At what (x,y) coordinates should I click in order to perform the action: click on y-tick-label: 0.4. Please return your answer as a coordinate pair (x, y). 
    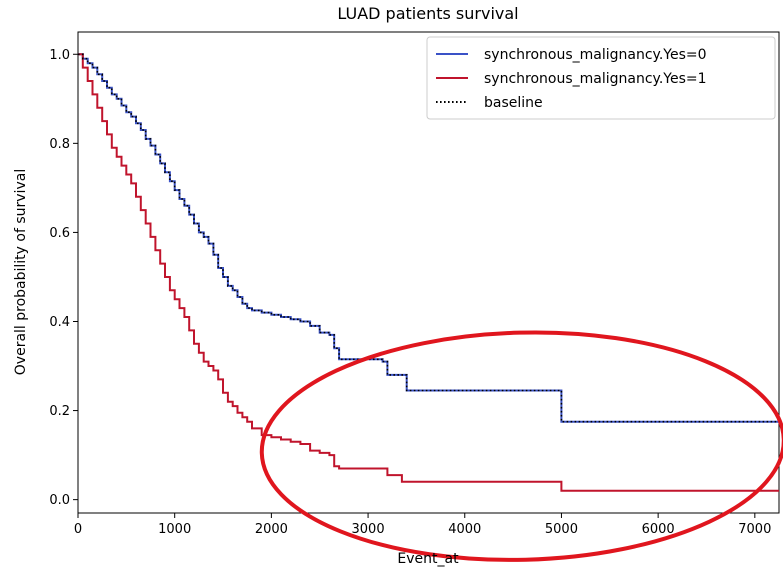
    Looking at the image, I should click on (59, 322).